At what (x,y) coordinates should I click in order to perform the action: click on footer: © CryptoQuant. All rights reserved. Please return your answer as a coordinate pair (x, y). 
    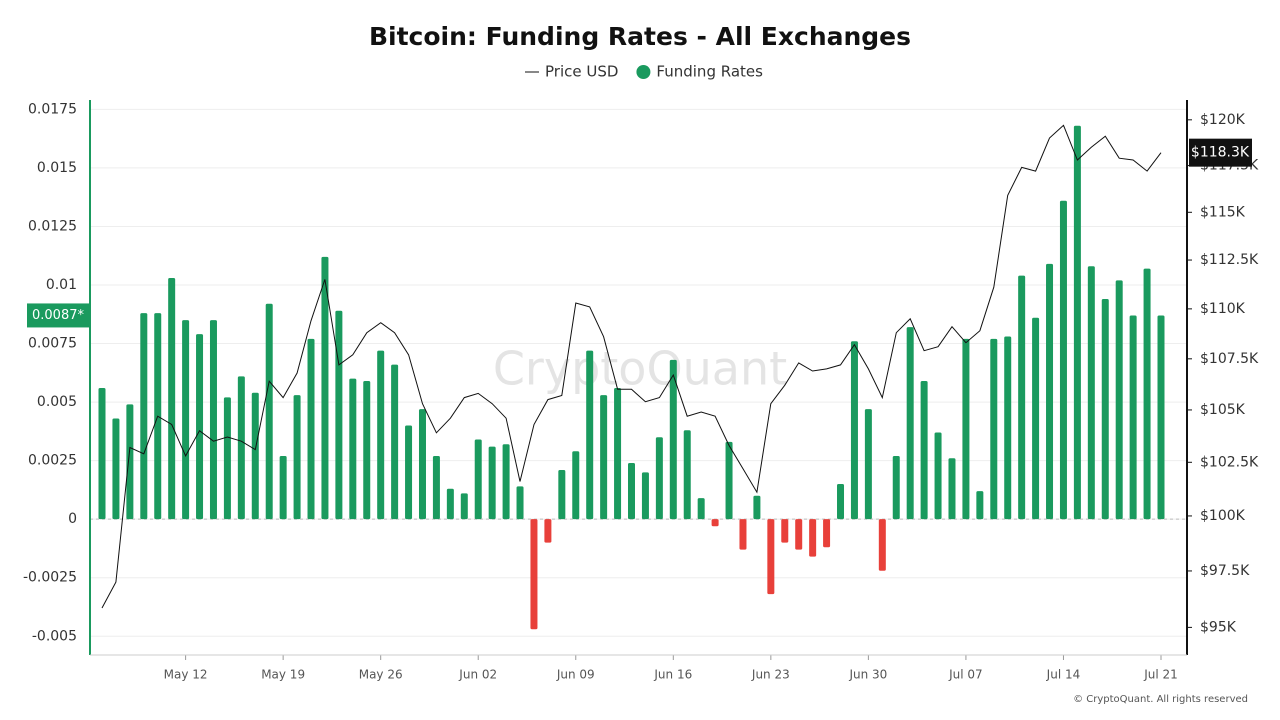
    Looking at the image, I should click on (1160, 699).